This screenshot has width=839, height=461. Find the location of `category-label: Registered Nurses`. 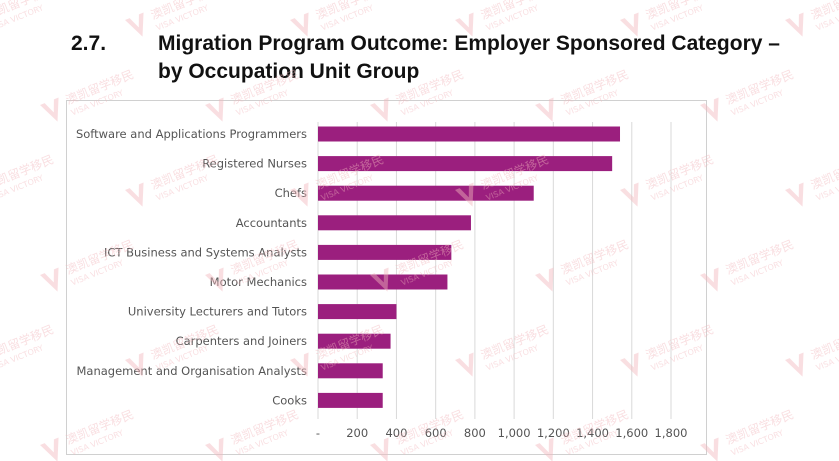

category-label: Registered Nurses is located at coordinates (254, 164).